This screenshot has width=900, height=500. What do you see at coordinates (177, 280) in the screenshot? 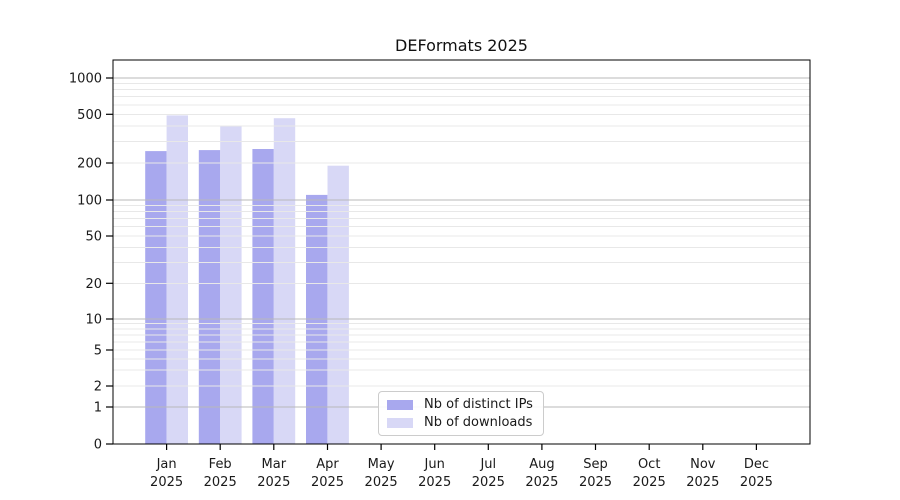
I see `bar-downloads-jan` at bounding box center [177, 280].